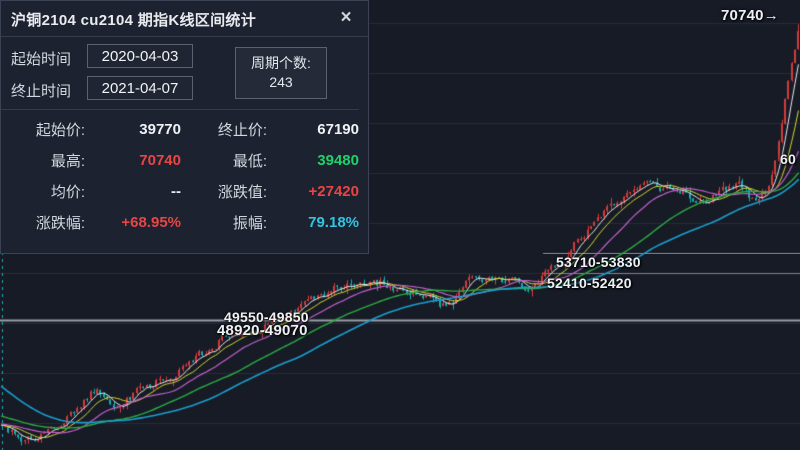  I want to click on stat-label: 均价:, so click(67, 192).